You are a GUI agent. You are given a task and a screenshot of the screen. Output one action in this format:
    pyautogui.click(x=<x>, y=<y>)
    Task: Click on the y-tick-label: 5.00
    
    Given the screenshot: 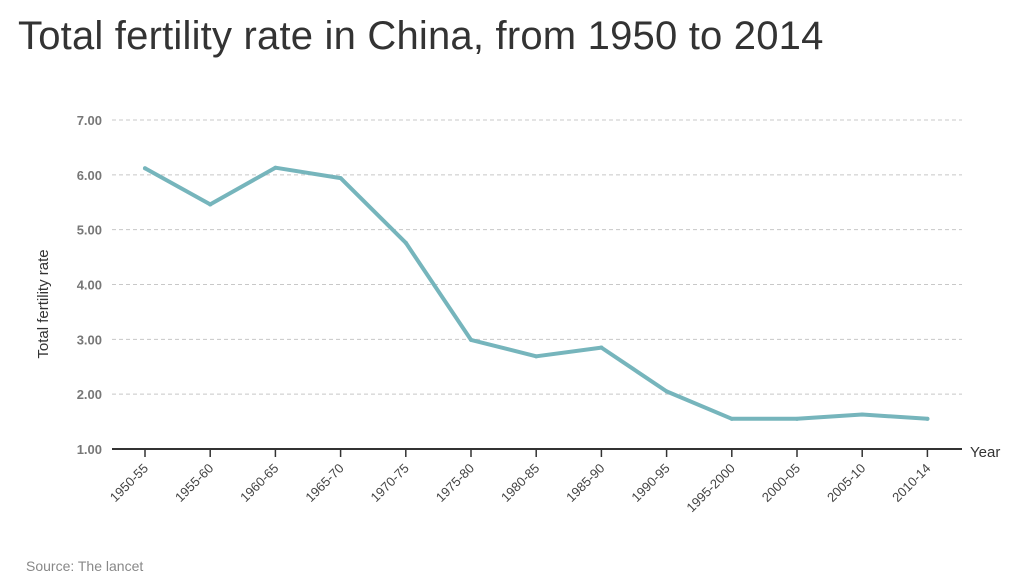 What is the action you would take?
    pyautogui.click(x=89, y=230)
    